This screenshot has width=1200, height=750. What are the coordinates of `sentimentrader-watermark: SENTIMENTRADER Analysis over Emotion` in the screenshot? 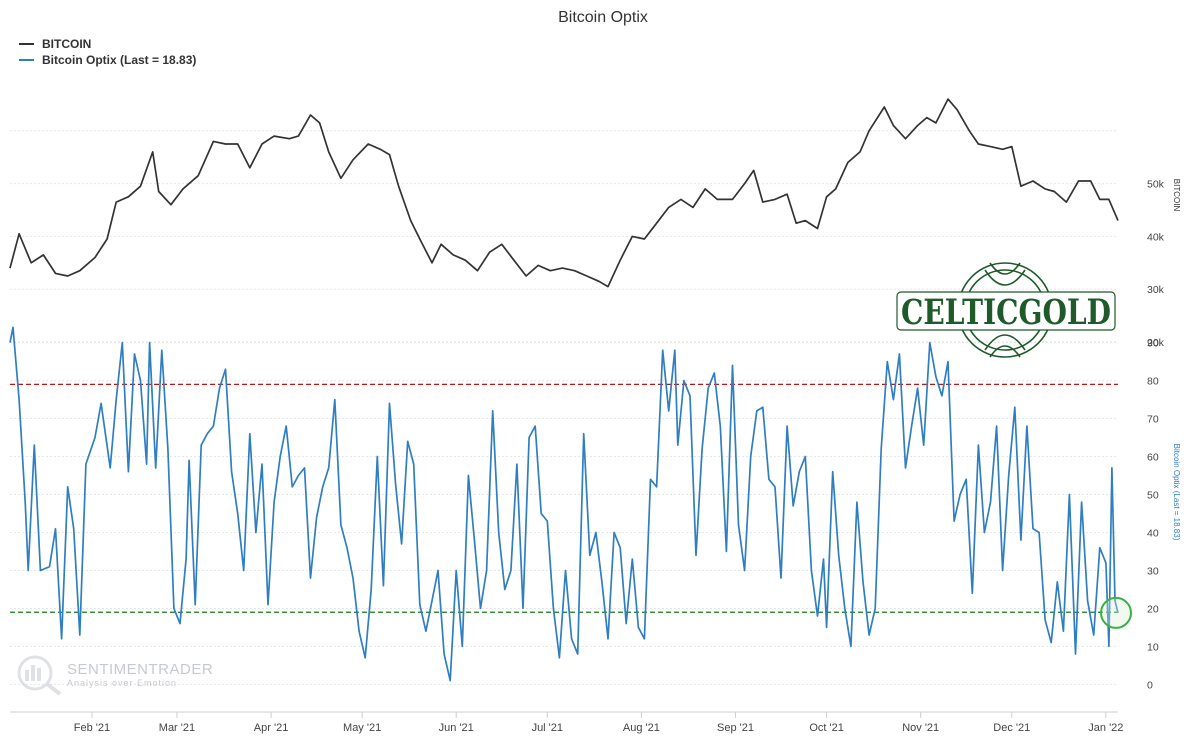 It's located at (115, 675).